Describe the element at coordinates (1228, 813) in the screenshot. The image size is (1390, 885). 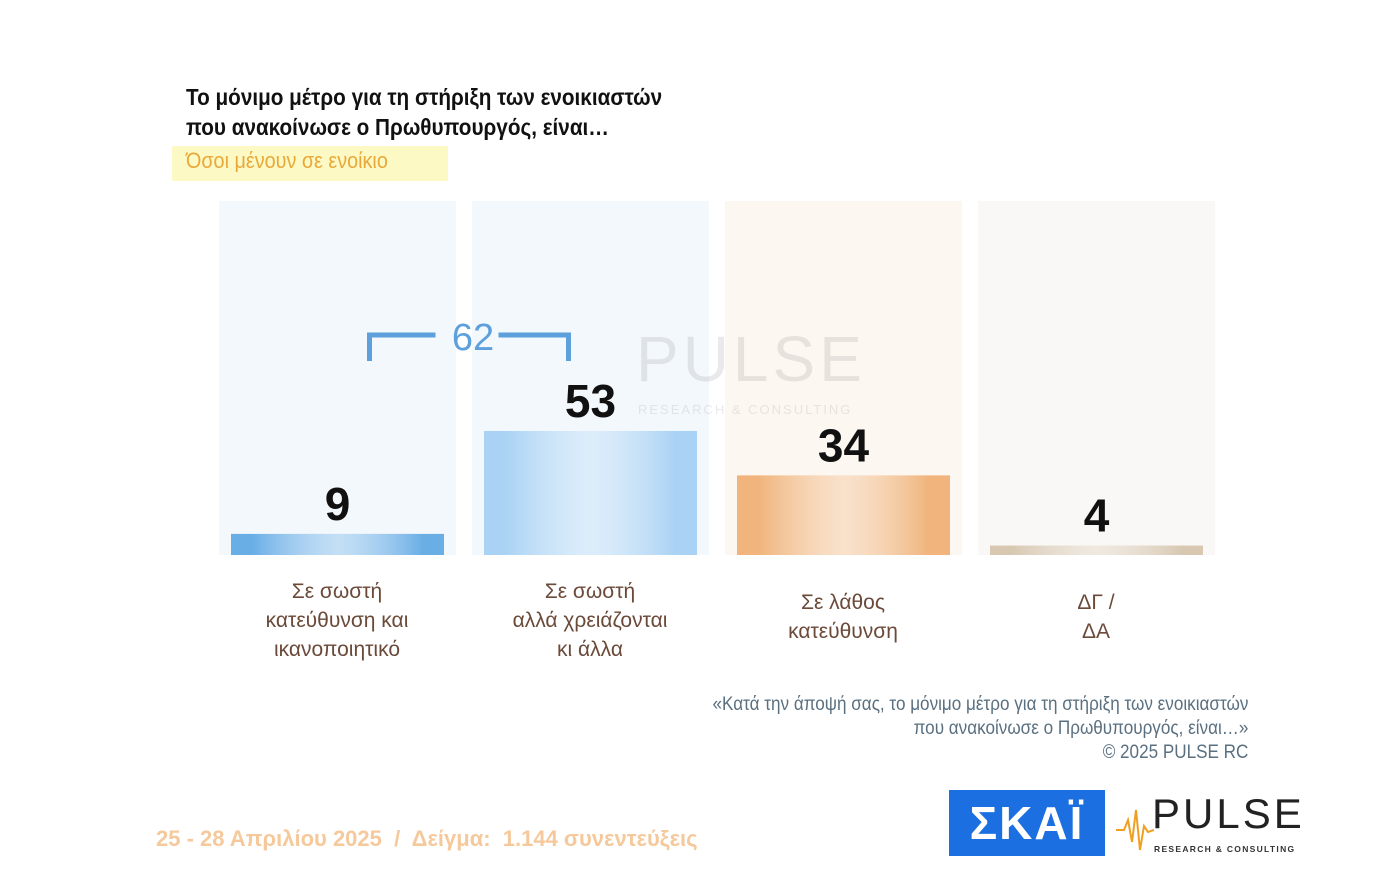
I see `pulse-logo-name: PULSE` at that location.